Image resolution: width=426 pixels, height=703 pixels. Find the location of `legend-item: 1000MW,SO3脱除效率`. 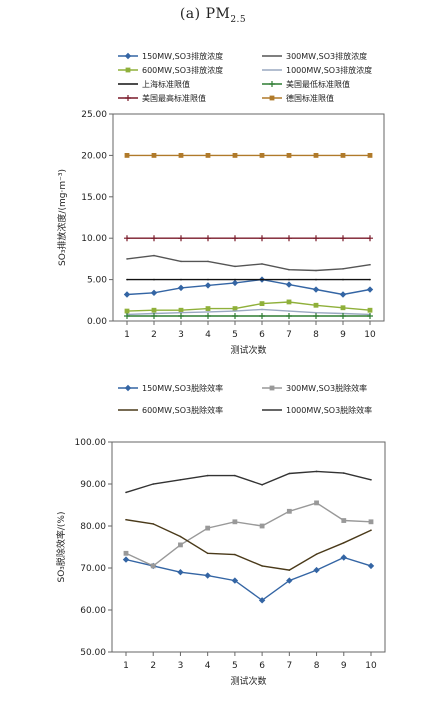

legend-item: 1000MW,SO3脱除效率 is located at coordinates (317, 410).